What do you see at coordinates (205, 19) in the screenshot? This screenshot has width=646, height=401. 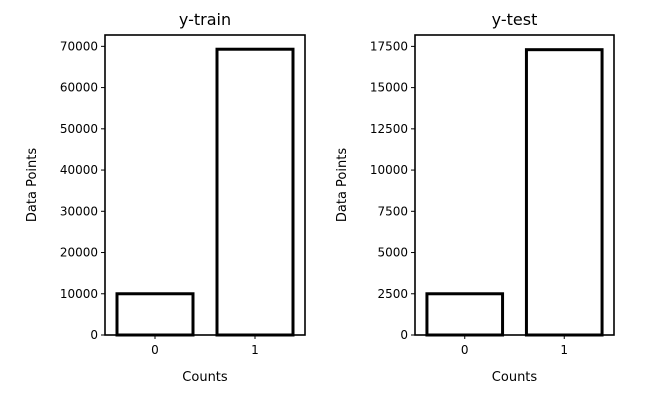 I see `chart-title-y-train: y-train` at bounding box center [205, 19].